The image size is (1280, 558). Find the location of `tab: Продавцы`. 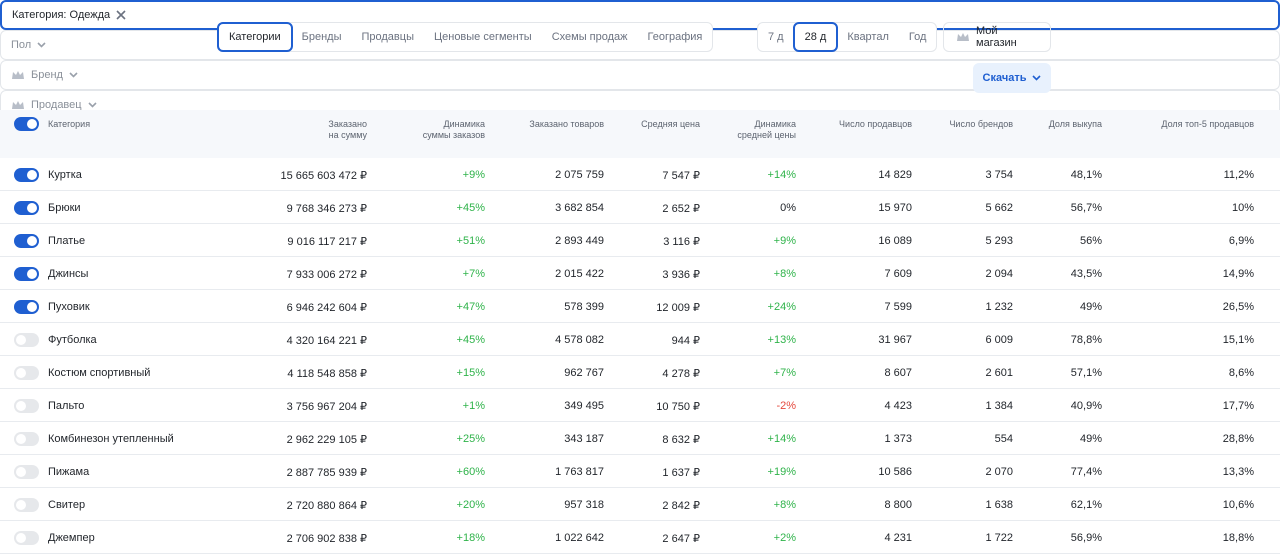

tab: Продавцы is located at coordinates (387, 37).